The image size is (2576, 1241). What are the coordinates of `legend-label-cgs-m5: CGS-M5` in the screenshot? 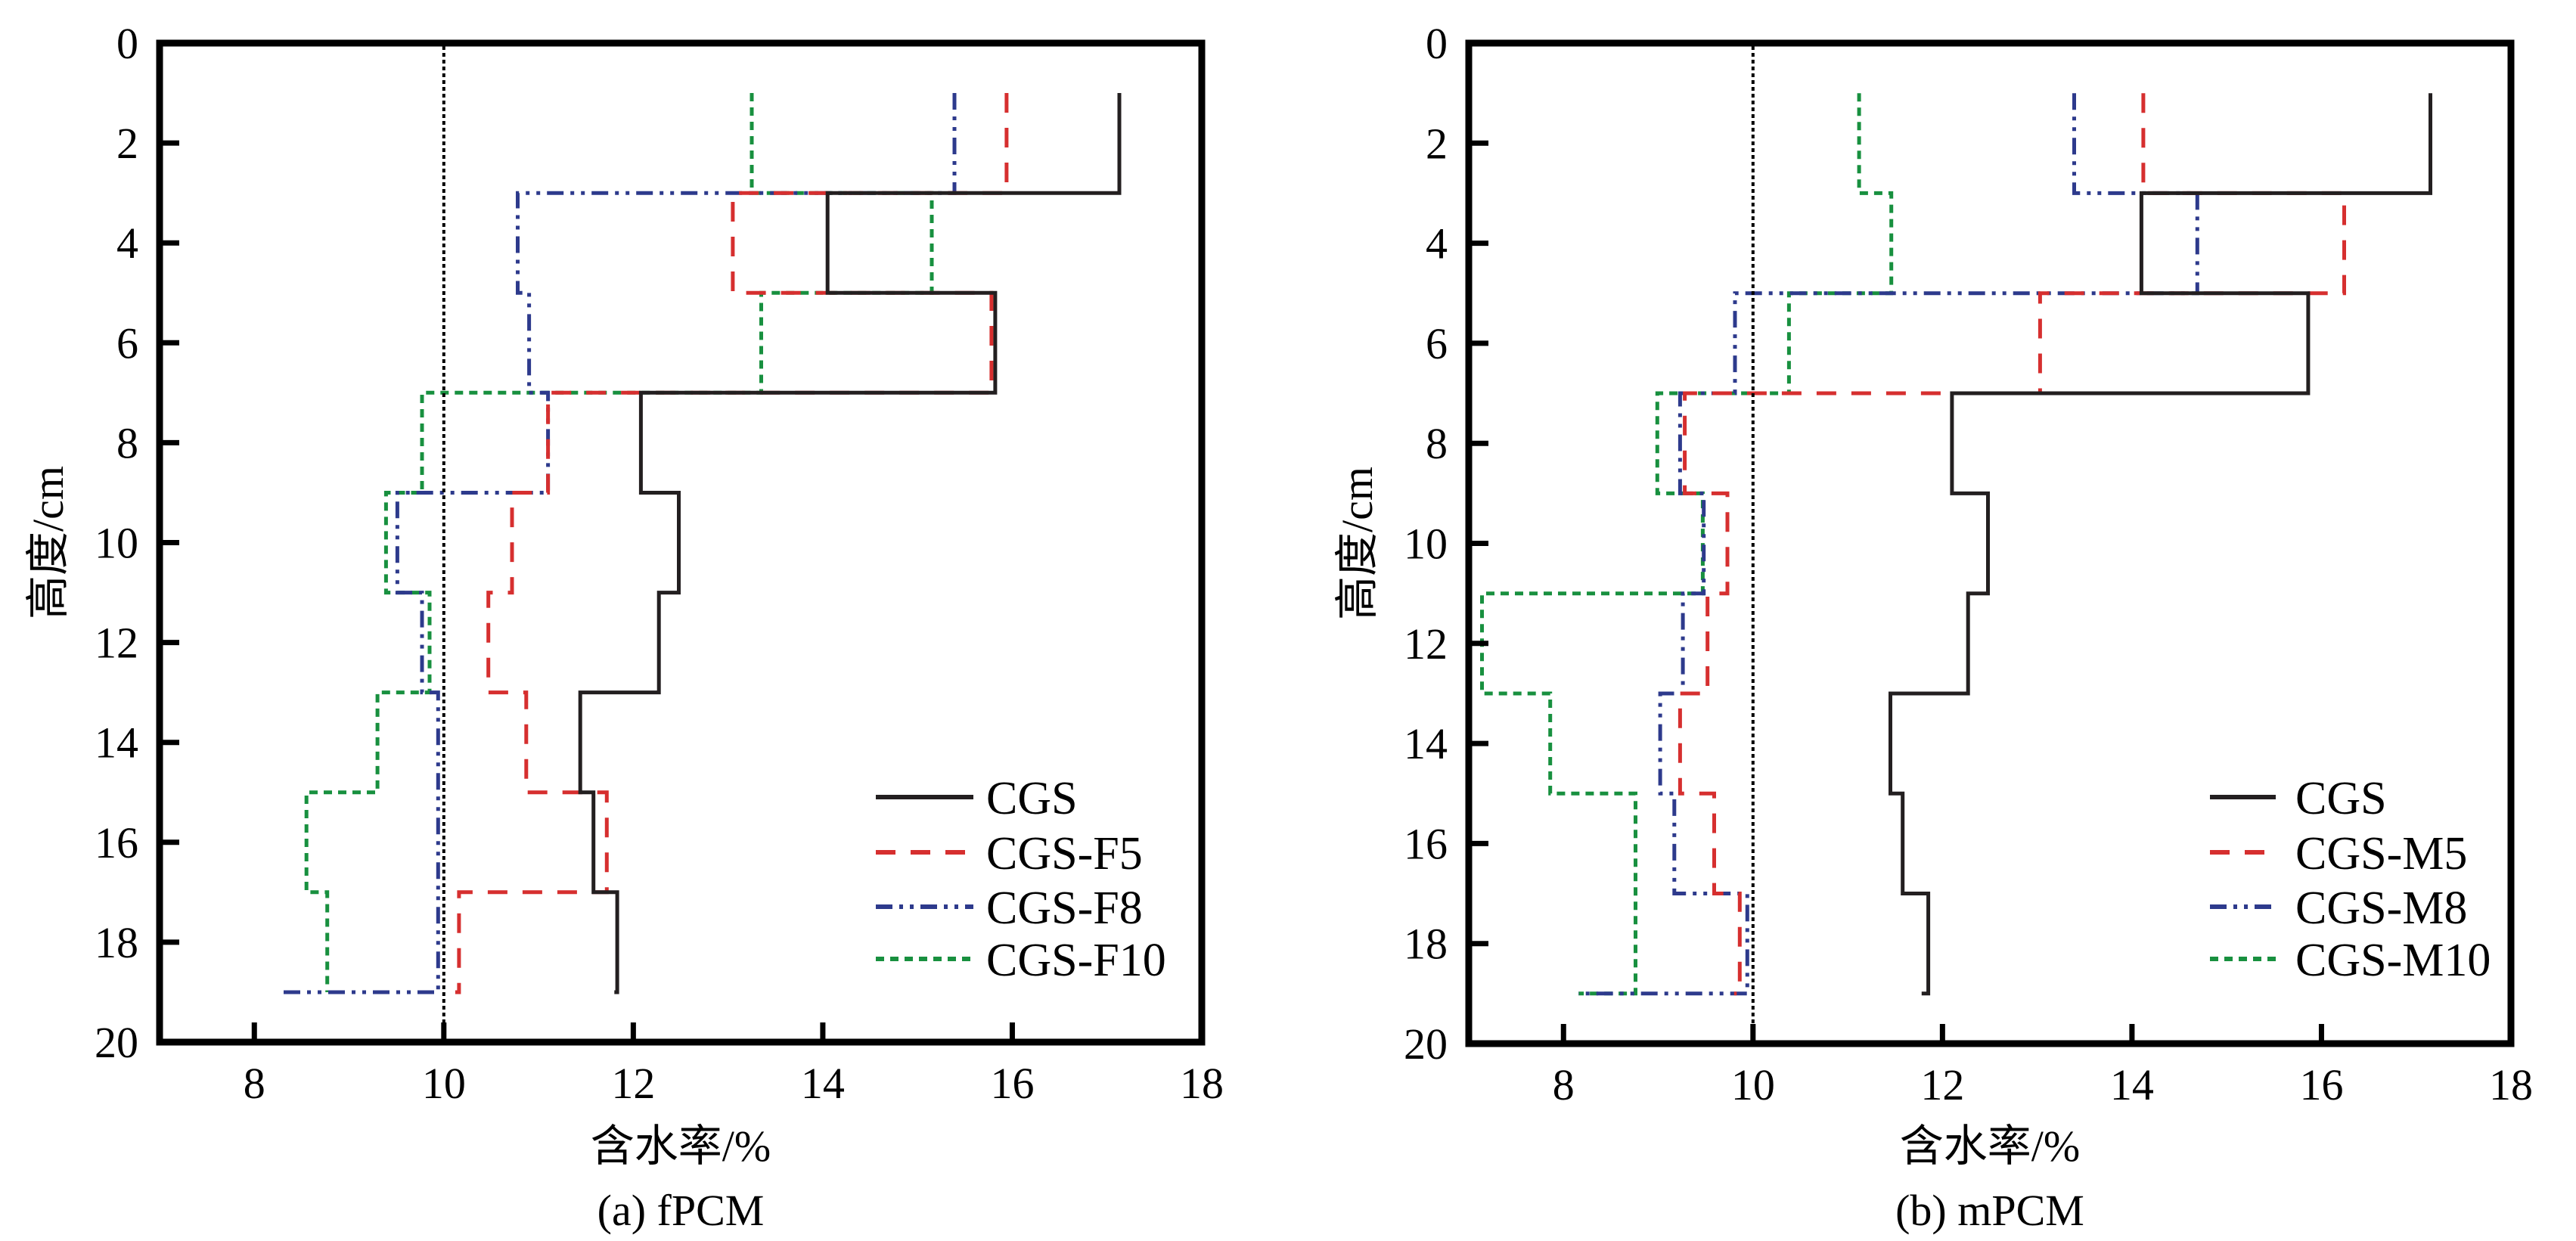 It's located at (2381, 854).